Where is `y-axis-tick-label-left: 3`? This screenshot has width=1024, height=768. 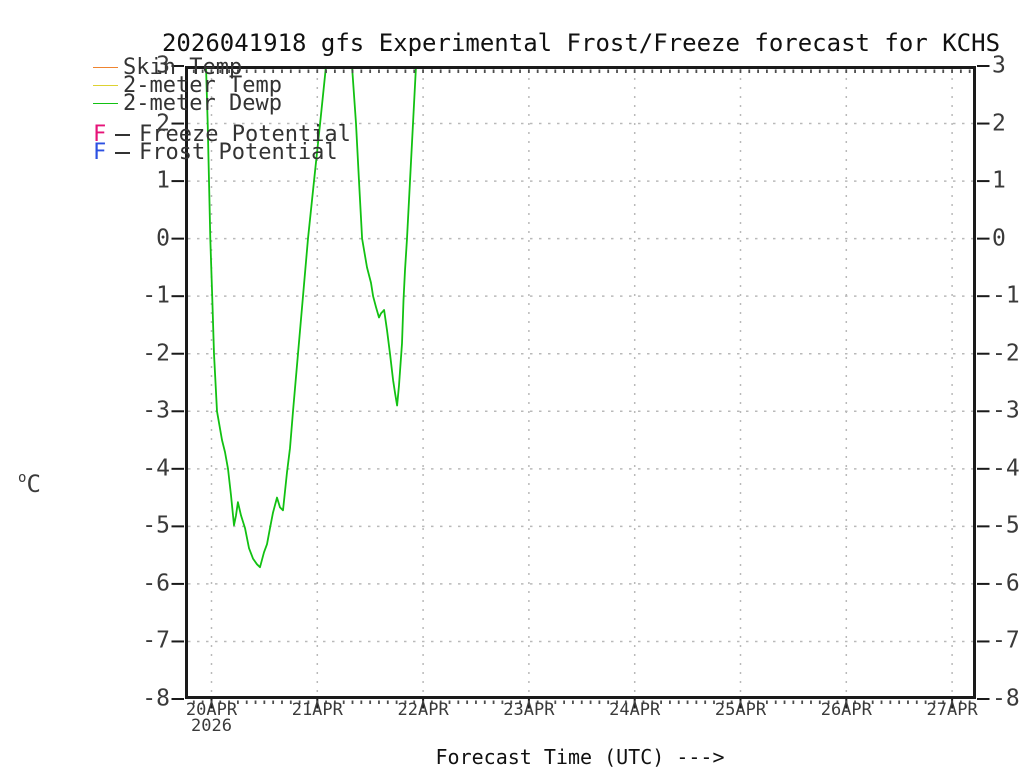 y-axis-tick-label-left: 3 is located at coordinates (163, 65).